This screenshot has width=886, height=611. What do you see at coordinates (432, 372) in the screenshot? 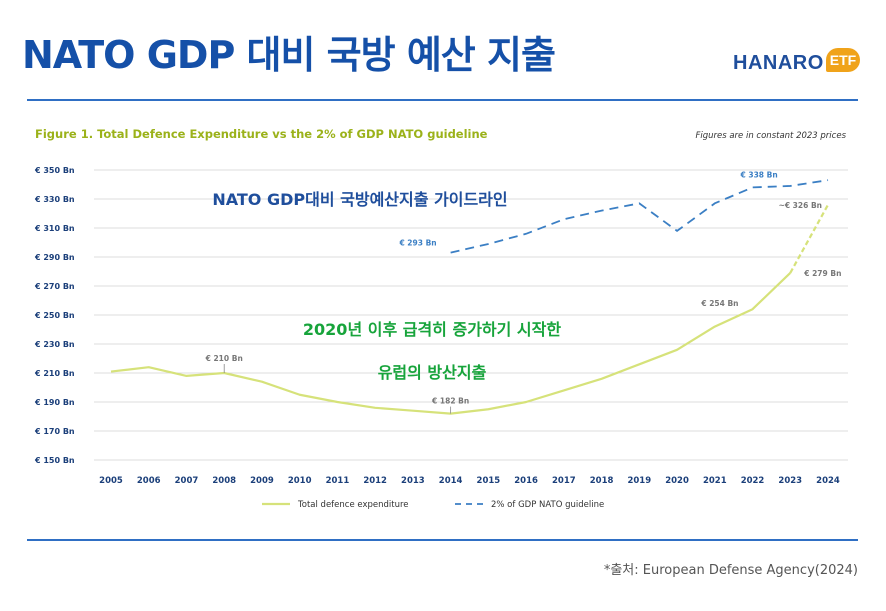
I see `chart-annotation: 유럽의 방산지출` at bounding box center [432, 372].